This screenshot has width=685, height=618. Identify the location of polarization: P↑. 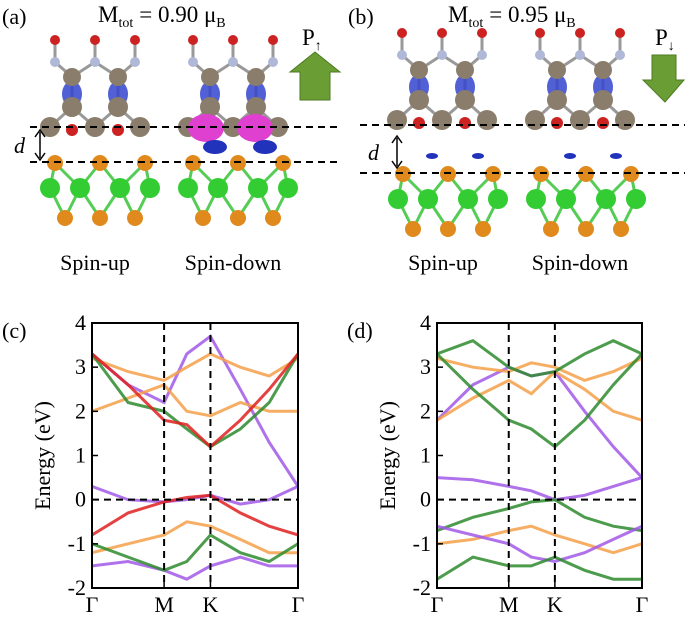
(312, 39).